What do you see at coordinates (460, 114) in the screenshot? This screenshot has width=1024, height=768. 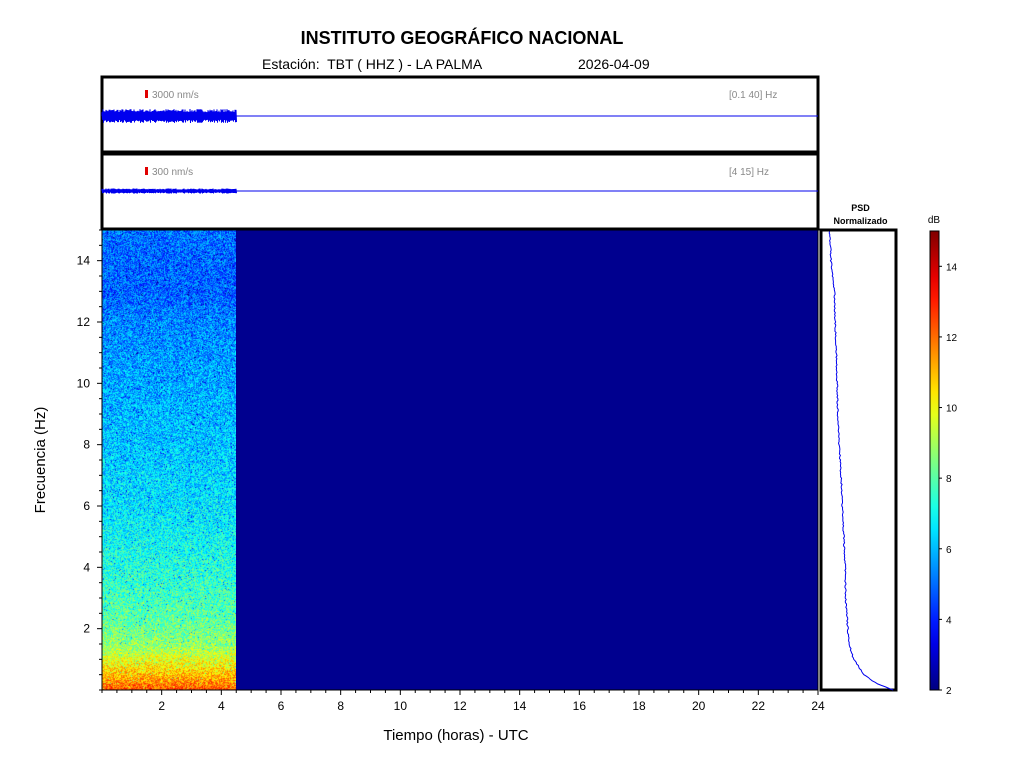 I see `seismogram-panel-1: 3000 nm/s [0.1 40] Hz` at bounding box center [460, 114].